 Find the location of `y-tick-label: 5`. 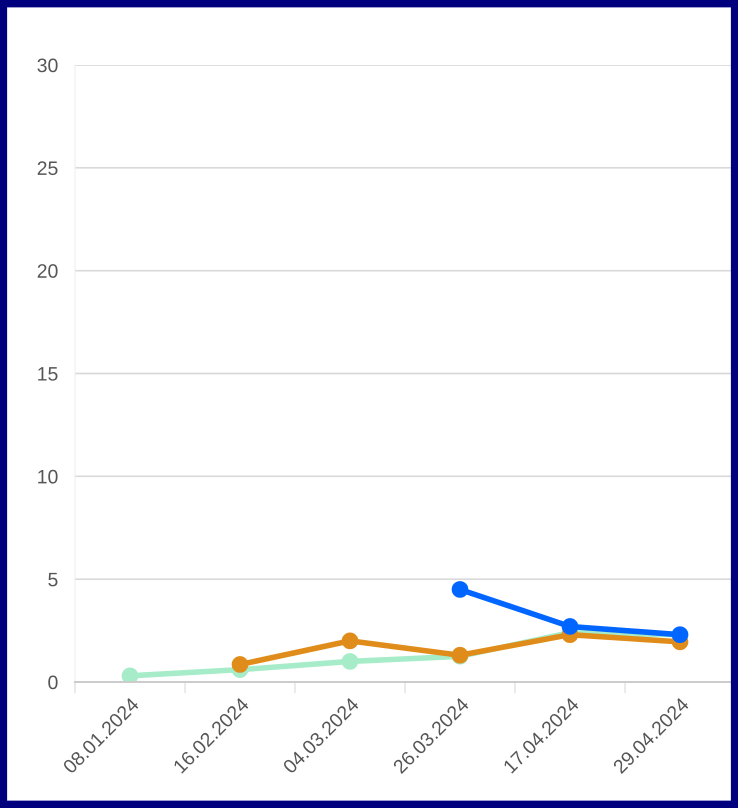

y-tick-label: 5 is located at coordinates (53, 579).